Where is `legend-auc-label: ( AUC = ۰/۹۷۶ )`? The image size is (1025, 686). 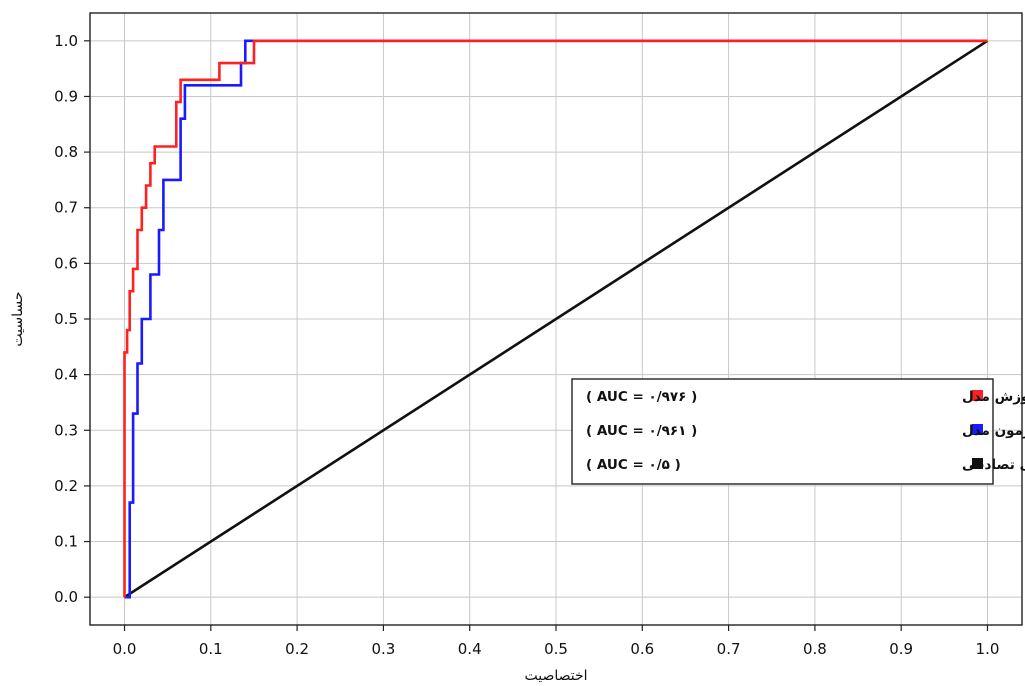 legend-auc-label: ( AUC = ۰/۹۷۶ ) is located at coordinates (641, 397).